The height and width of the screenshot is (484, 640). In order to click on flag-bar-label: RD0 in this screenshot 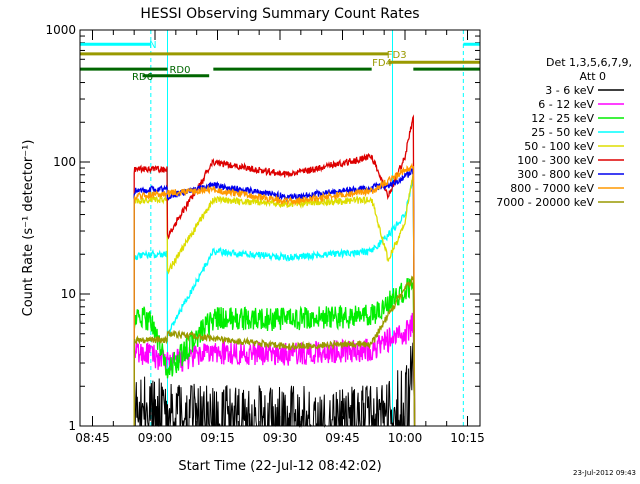, I will do `click(179, 70)`.